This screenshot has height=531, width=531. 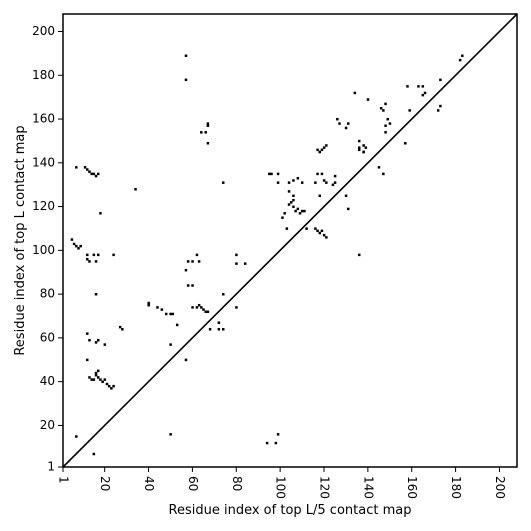 I want to click on y-tick-label: 20, so click(x=47, y=425).